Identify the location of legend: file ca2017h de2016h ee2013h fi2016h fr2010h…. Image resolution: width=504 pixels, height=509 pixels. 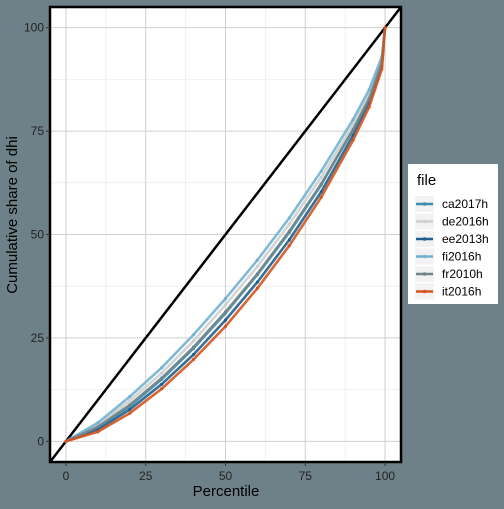
(453, 234).